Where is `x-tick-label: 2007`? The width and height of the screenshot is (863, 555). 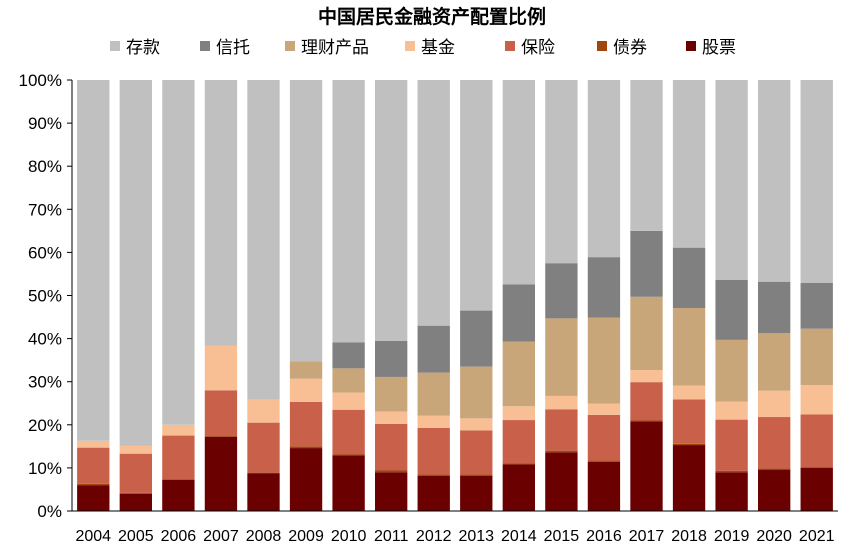
x-tick-label: 2007 is located at coordinates (221, 536).